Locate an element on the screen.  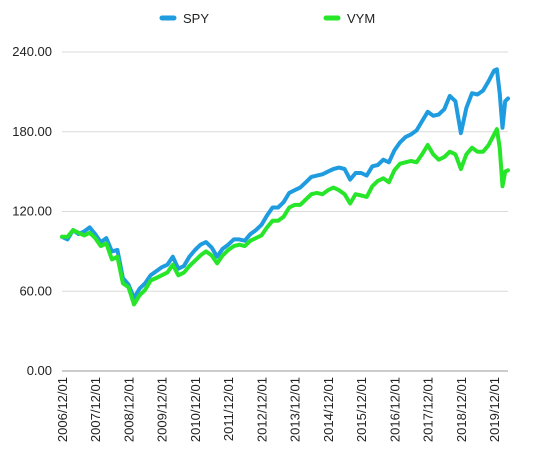
x-tick-label: 2012/12/01 is located at coordinates (261, 409).